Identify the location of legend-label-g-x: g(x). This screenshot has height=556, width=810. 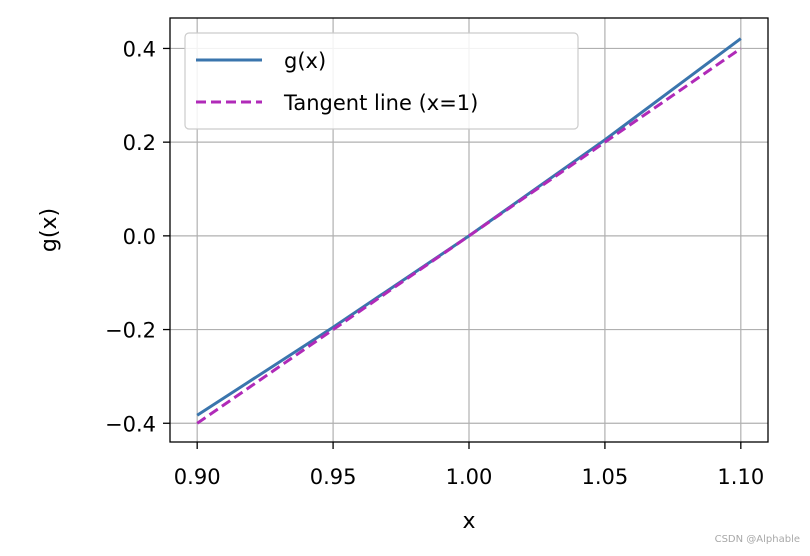
(305, 61).